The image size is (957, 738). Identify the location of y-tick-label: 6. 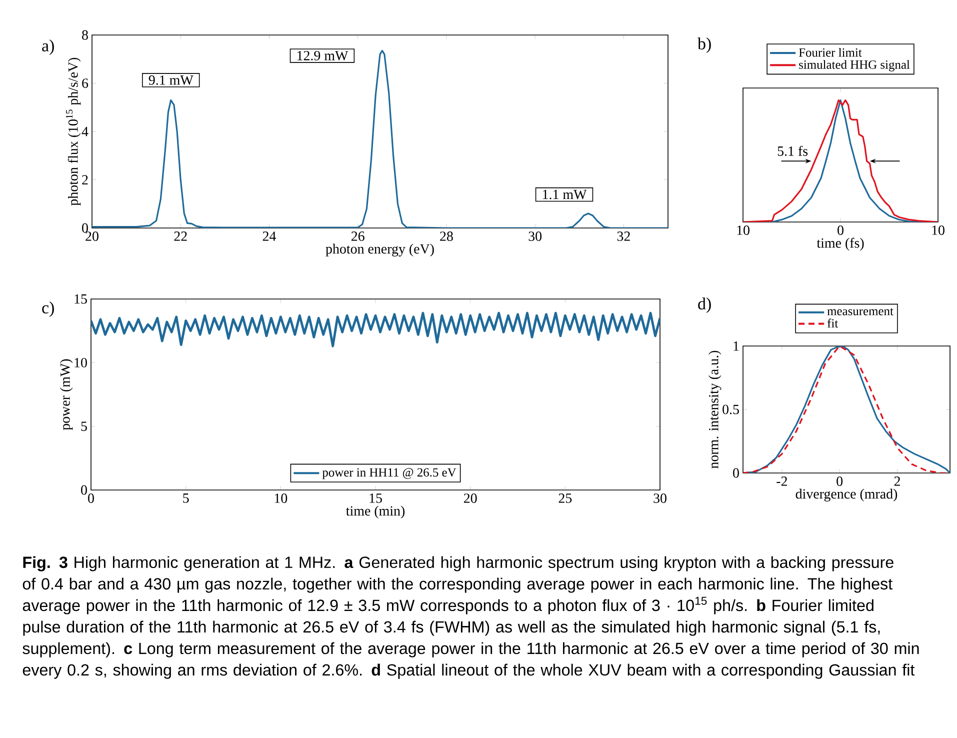
(85, 83).